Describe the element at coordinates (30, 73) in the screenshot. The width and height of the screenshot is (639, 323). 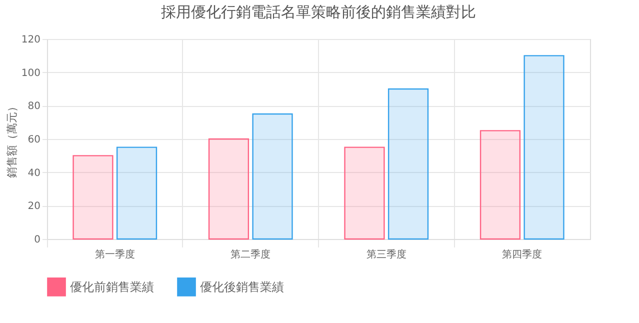
I see `y-tick-label: 100` at that location.